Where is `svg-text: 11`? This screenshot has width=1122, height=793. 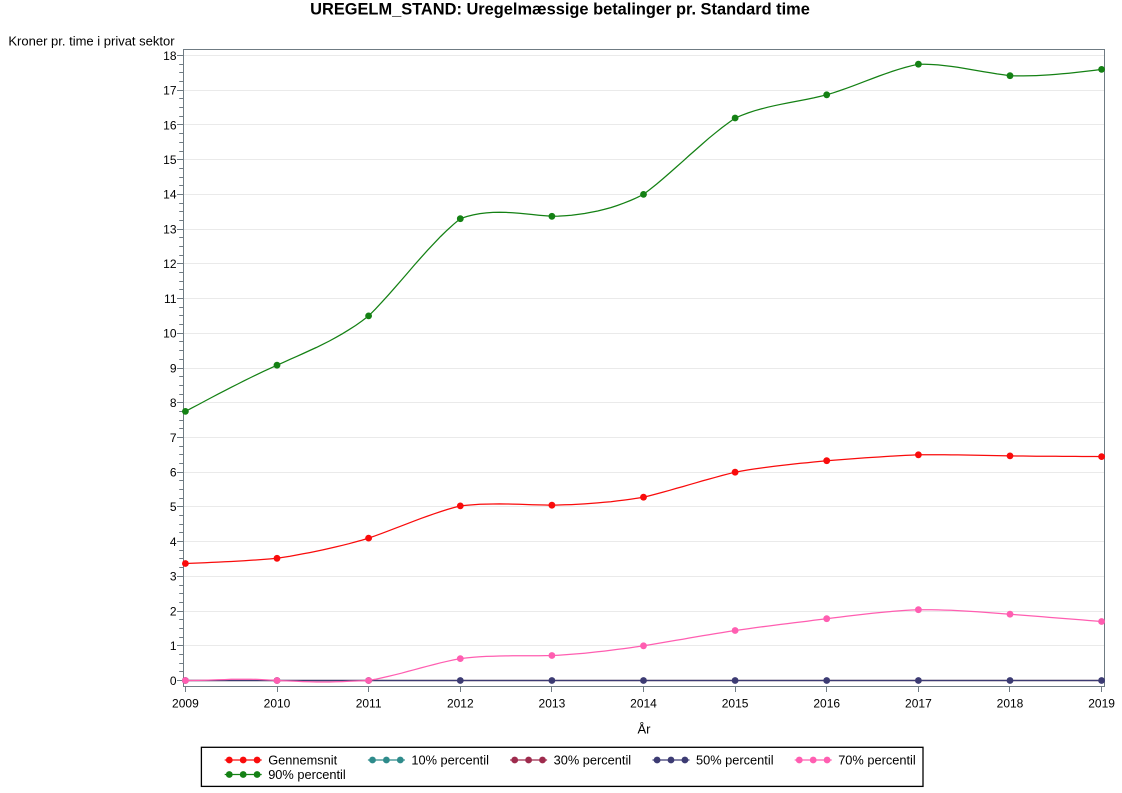 svg-text: 11 is located at coordinates (170, 299).